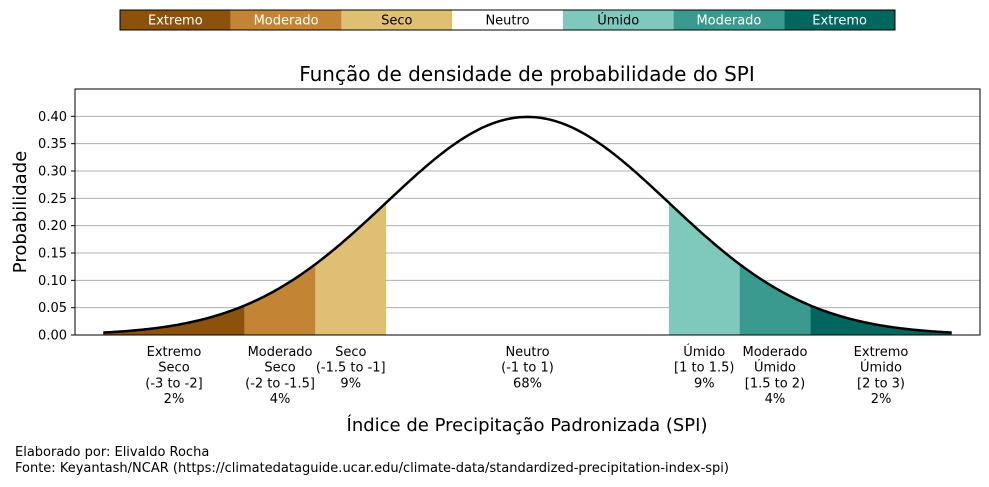  Describe the element at coordinates (20, 212) in the screenshot. I see `y-axis-label: Probabilidade` at that location.